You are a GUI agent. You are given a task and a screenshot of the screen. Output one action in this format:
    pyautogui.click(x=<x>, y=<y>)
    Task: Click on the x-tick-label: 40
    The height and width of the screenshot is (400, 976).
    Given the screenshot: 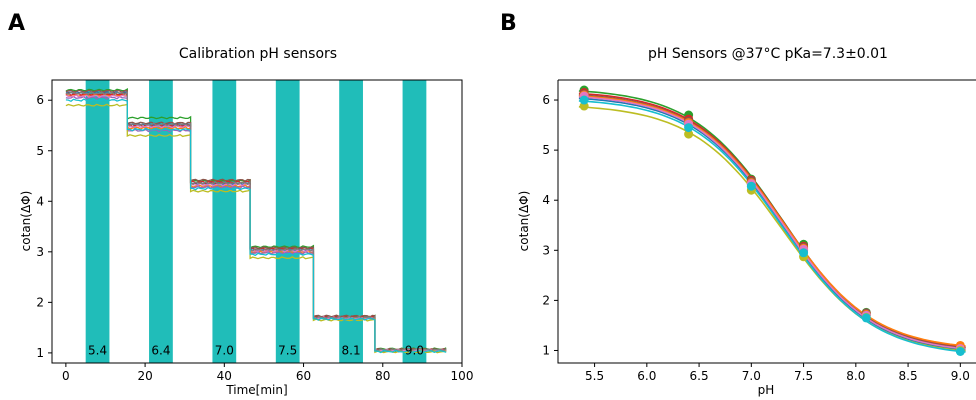 What is the action you would take?
    pyautogui.click(x=224, y=376)
    